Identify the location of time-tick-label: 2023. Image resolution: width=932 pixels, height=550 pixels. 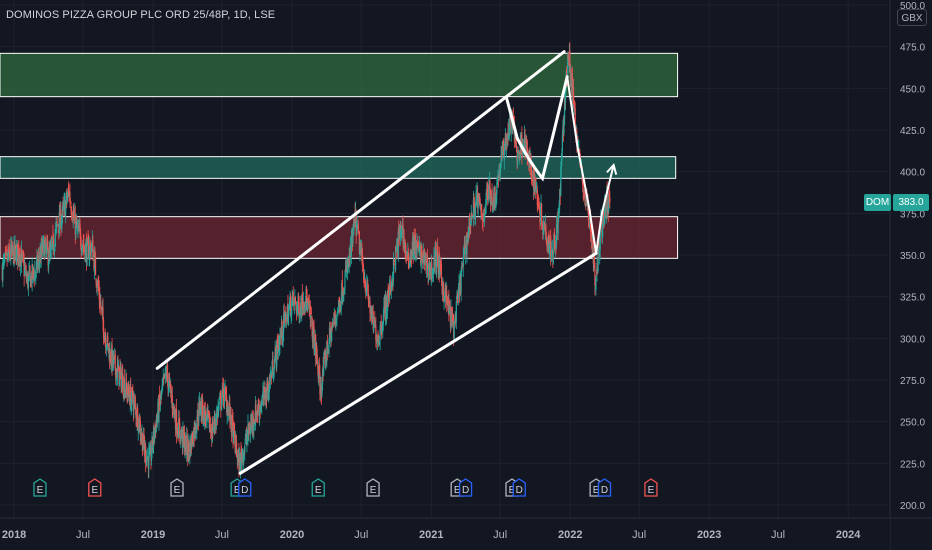
(709, 535).